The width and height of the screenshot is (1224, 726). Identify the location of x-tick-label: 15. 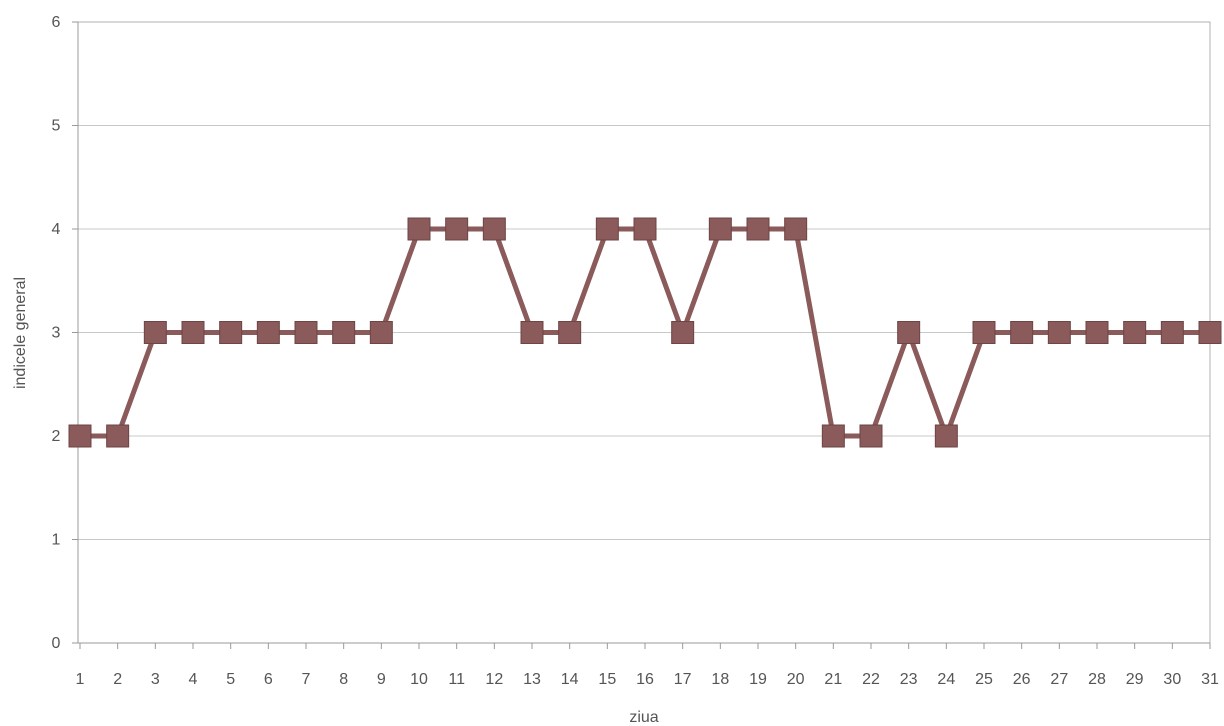
(607, 679).